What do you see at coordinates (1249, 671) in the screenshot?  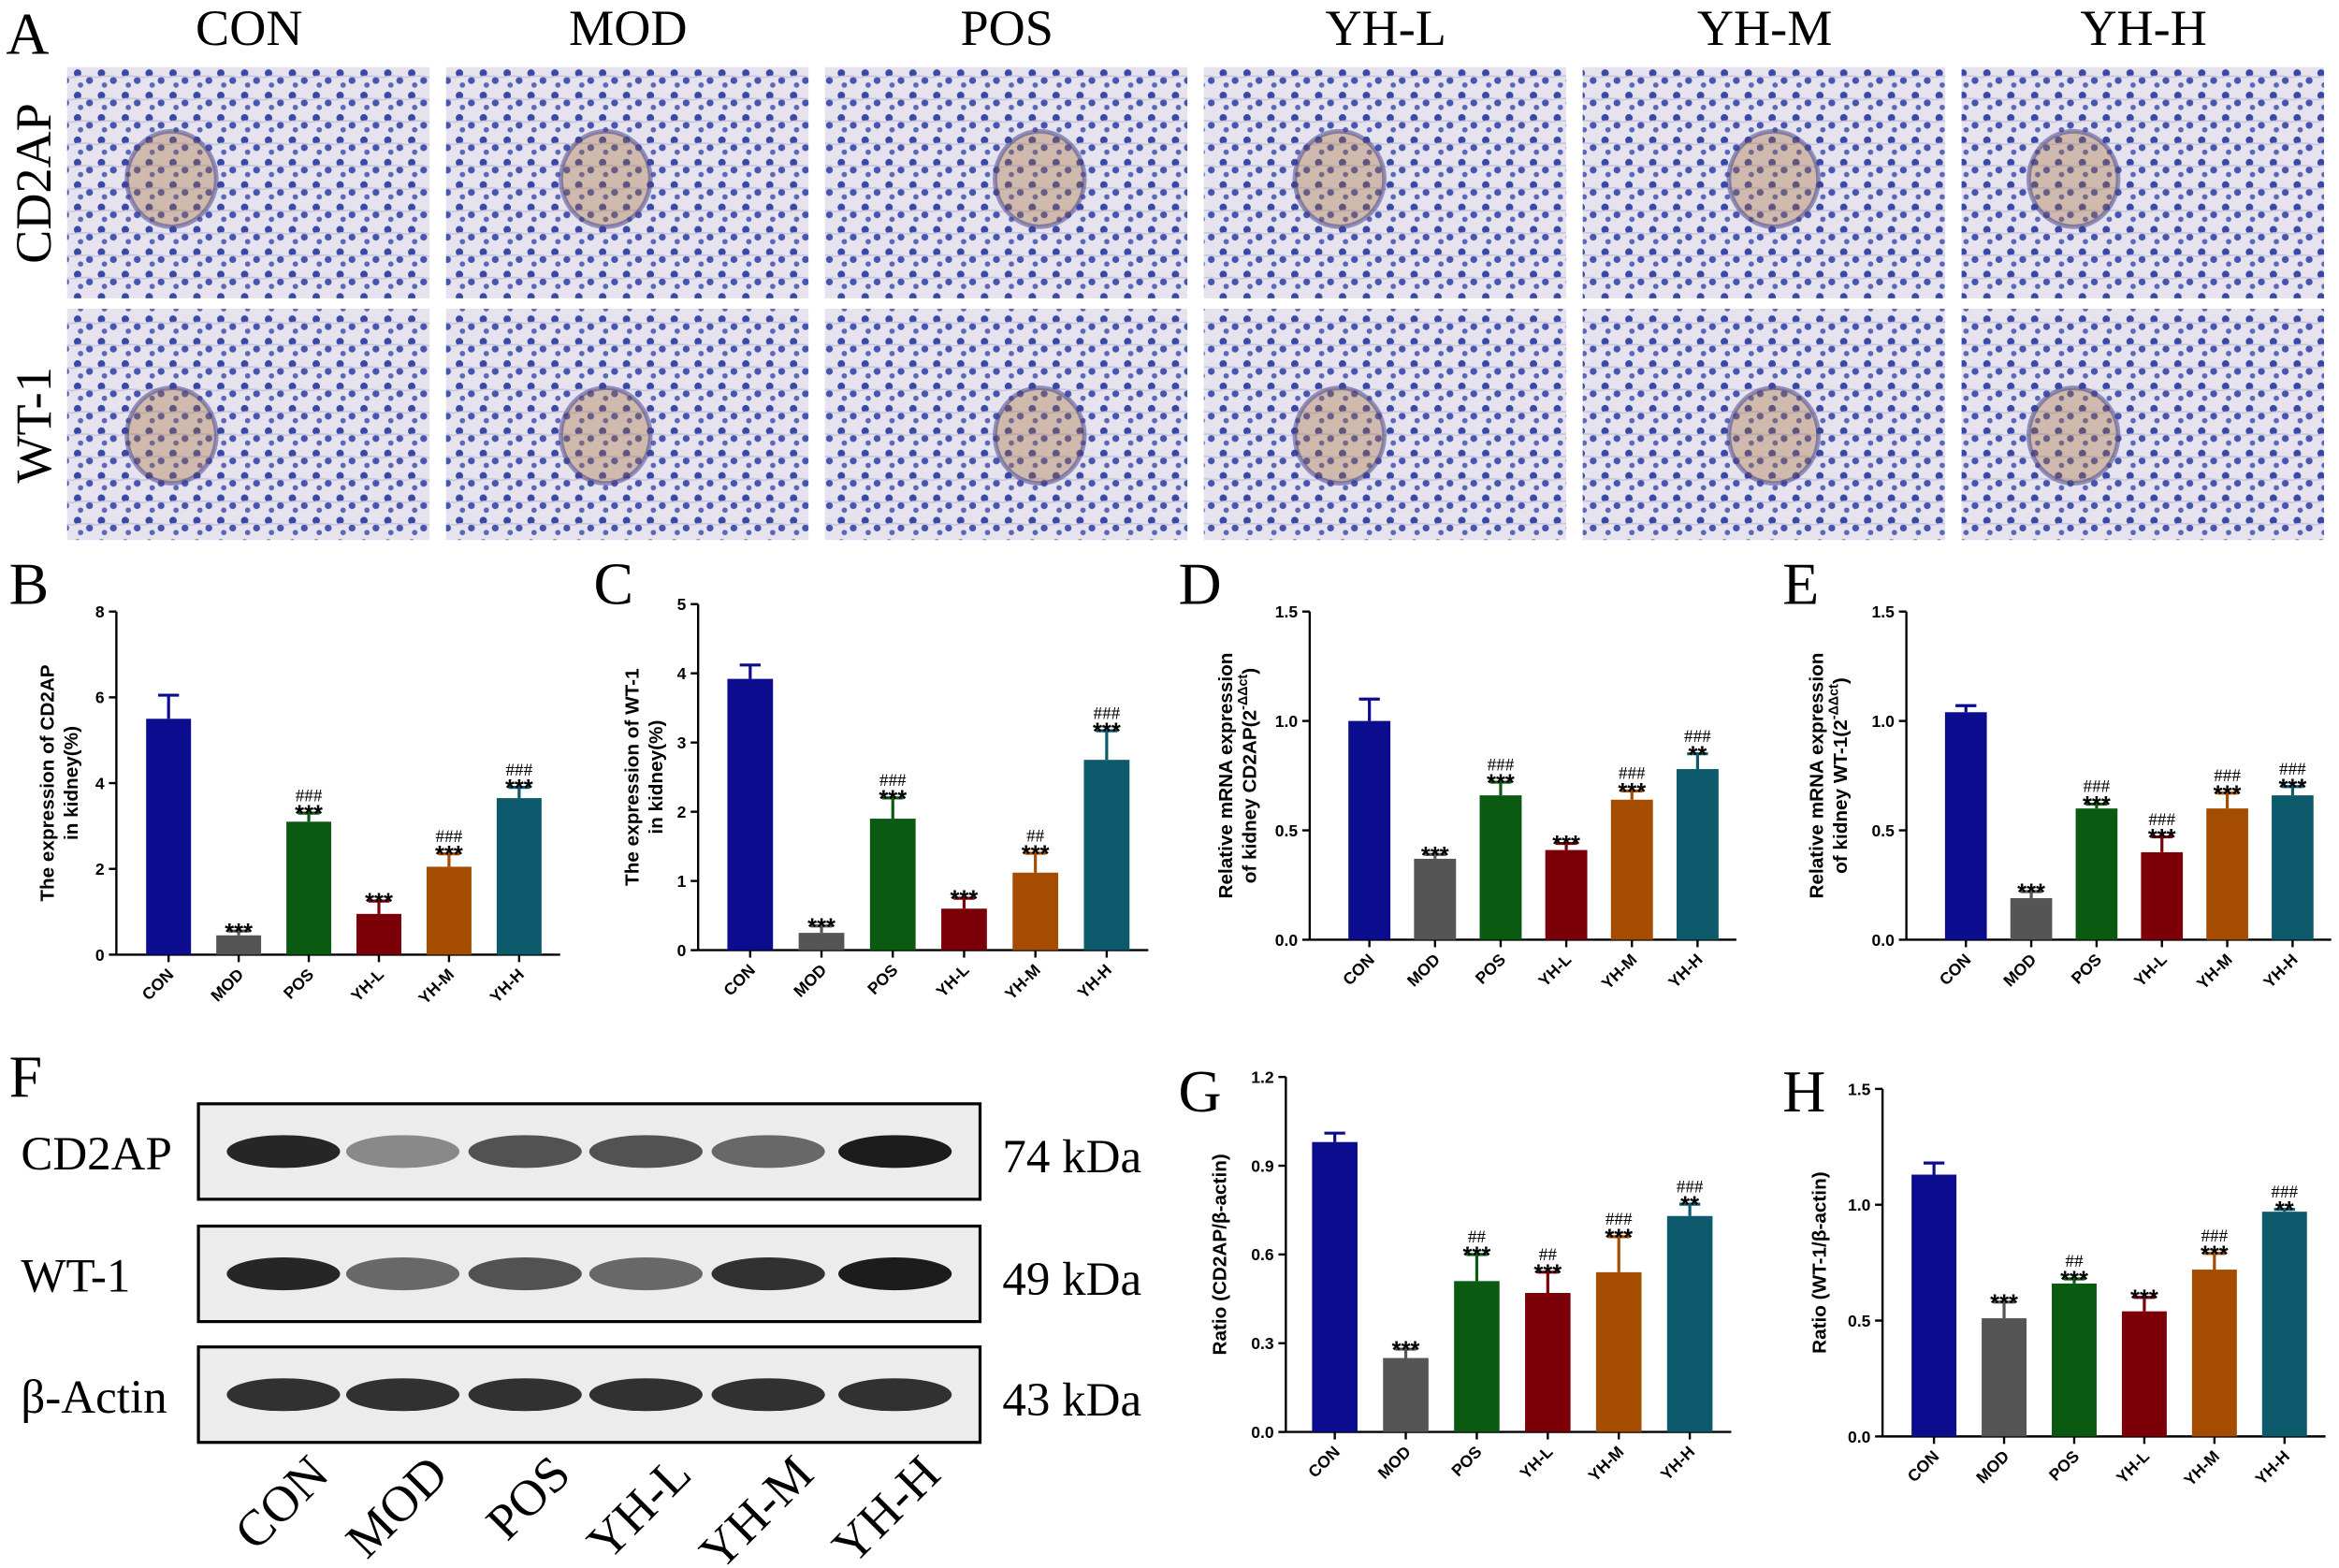 I see `y-axis-label-end: )` at bounding box center [1249, 671].